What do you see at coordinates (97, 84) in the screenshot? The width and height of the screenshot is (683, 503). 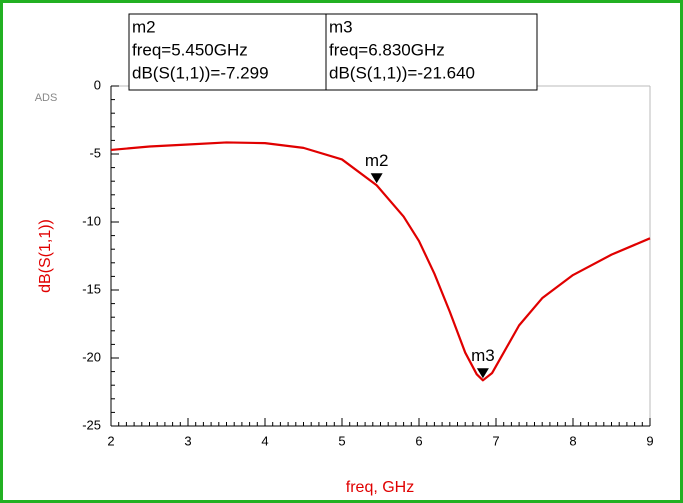 I see `y-tick-label: 0` at bounding box center [97, 84].